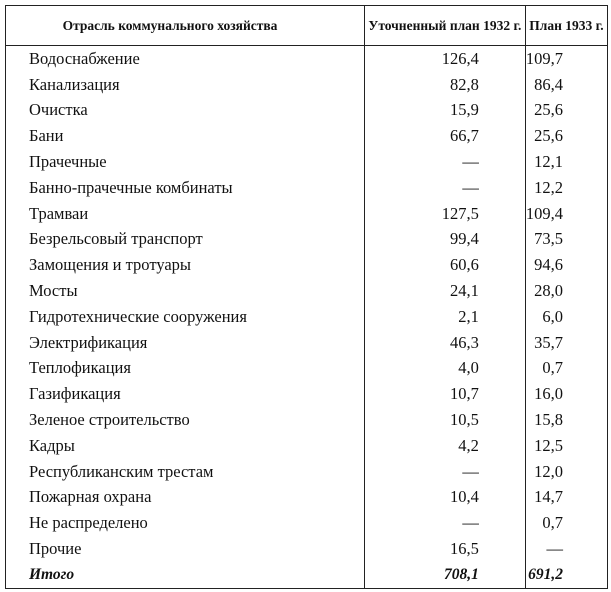 This screenshot has height=592, width=611. Describe the element at coordinates (58, 110) in the screenshot. I see `branch-cell: Очистка` at that location.